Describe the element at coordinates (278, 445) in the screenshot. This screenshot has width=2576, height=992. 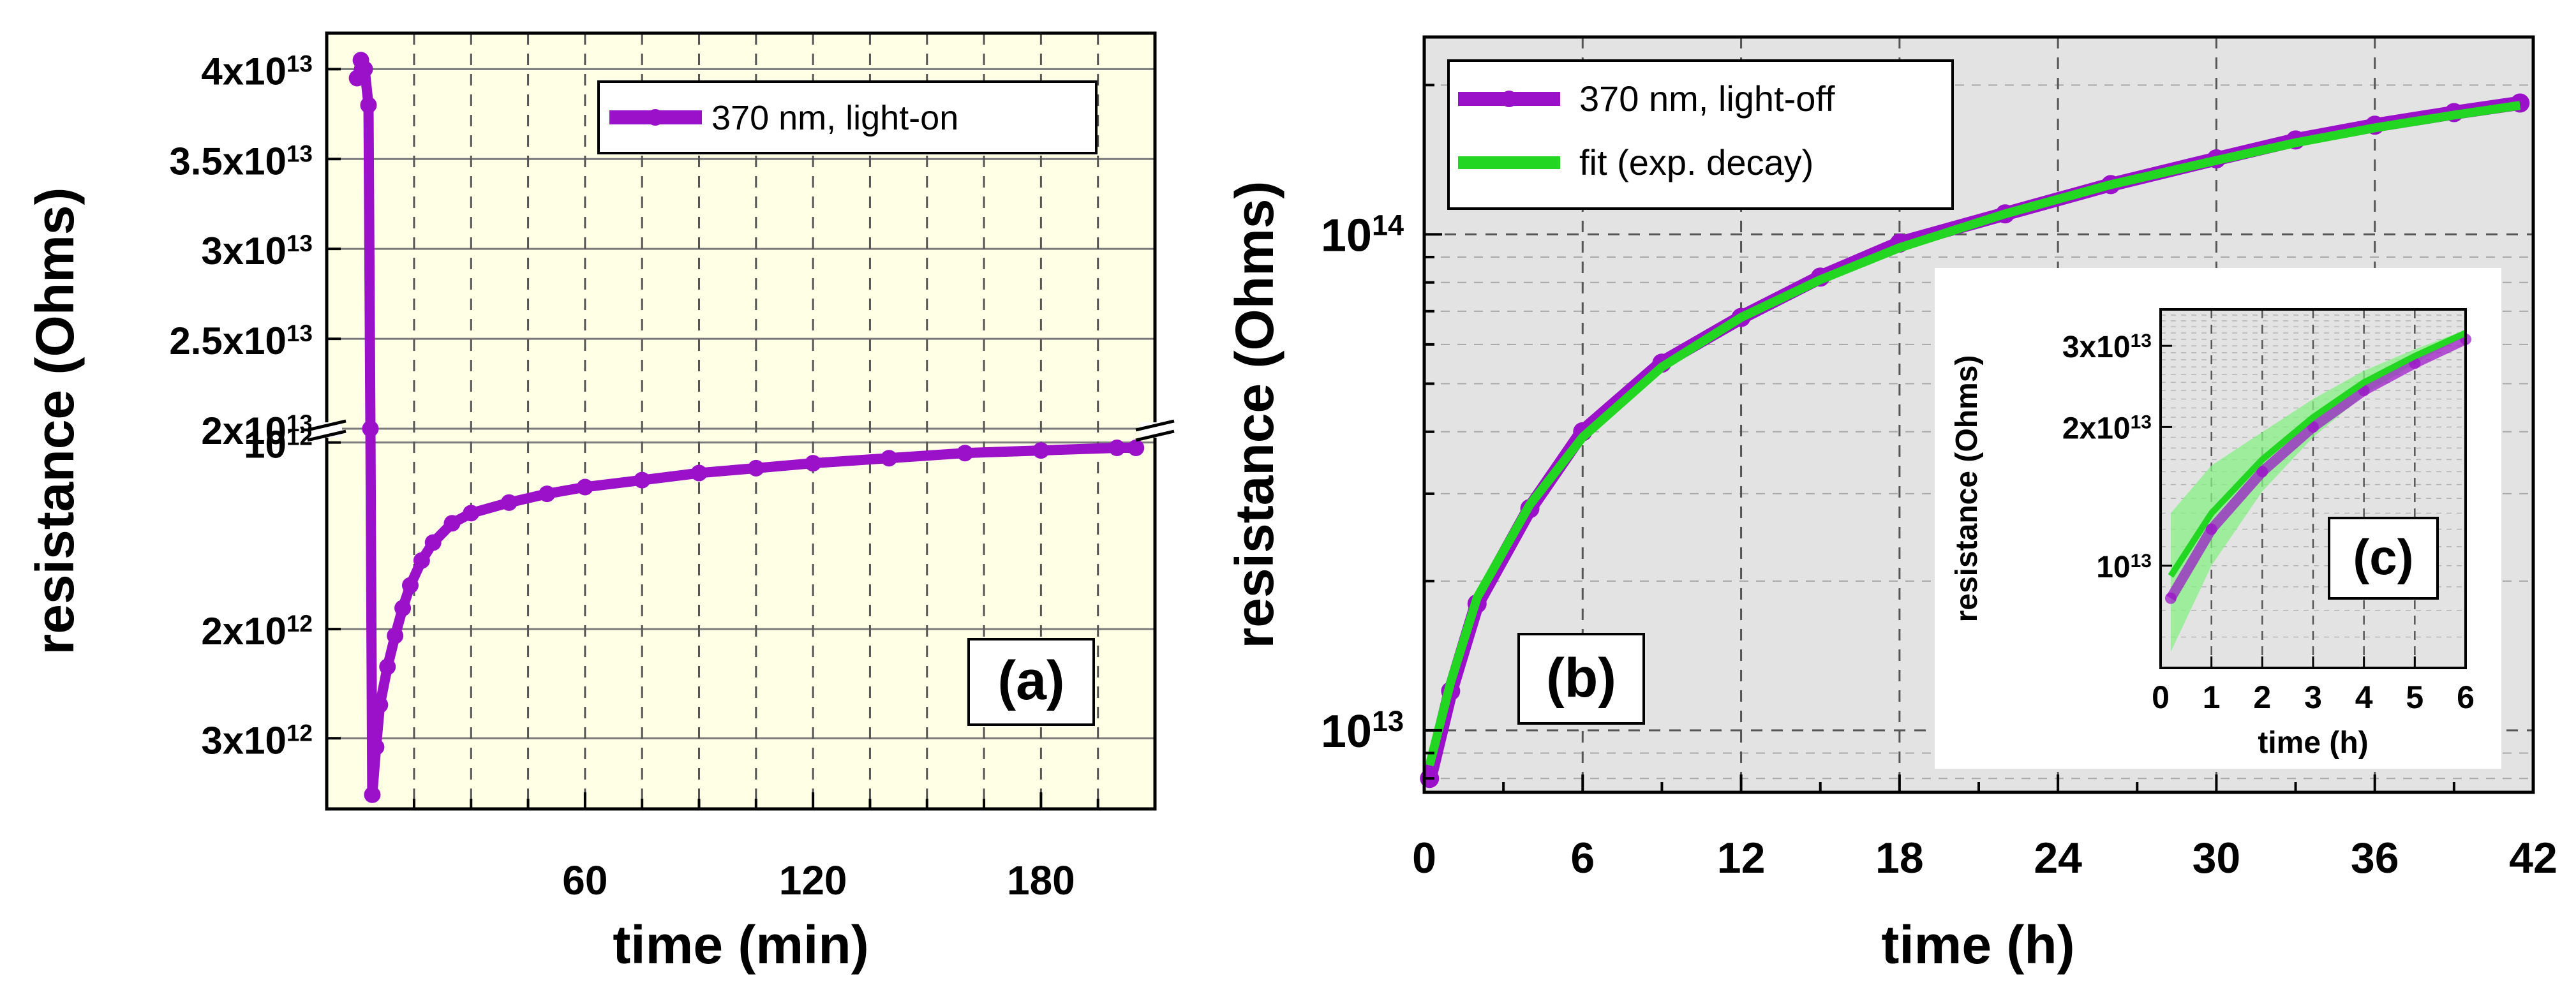
I see `panel-a-ytick-label: 1012` at that location.